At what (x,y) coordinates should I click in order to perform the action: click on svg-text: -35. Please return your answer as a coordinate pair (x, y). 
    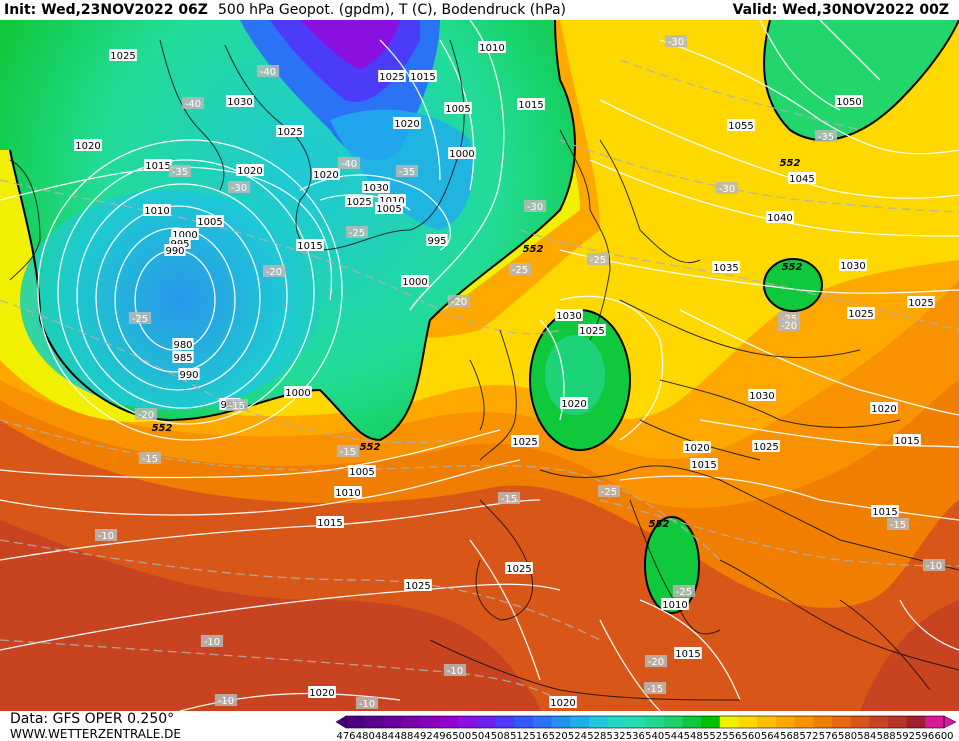
    Looking at the image, I should click on (180, 172).